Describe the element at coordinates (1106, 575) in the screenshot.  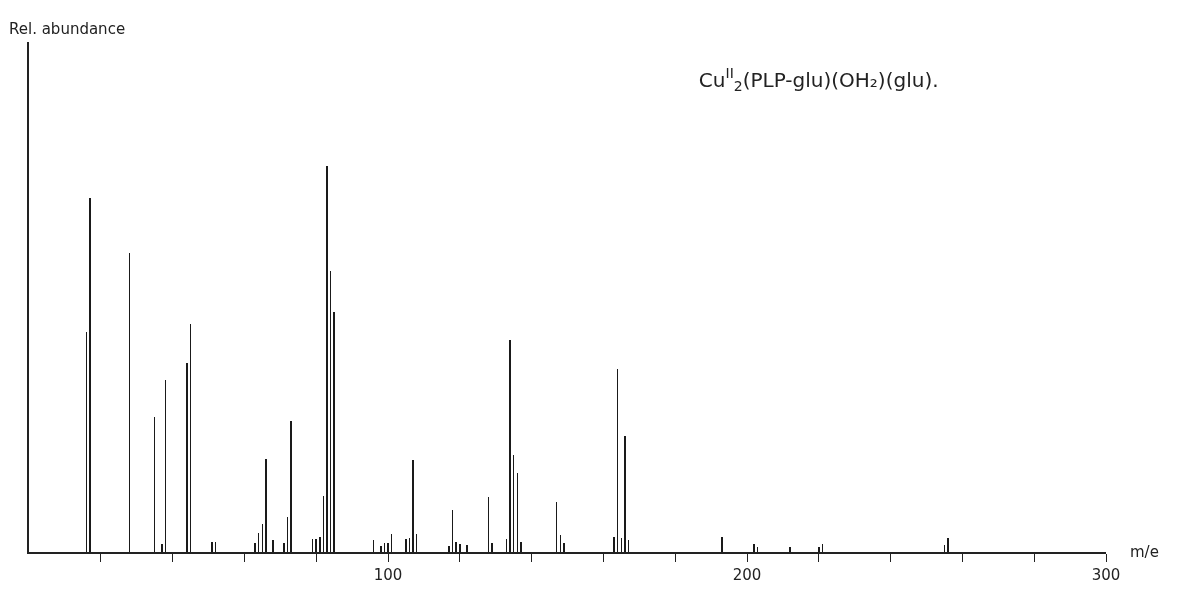
I see `x-tick-label: 300` at that location.